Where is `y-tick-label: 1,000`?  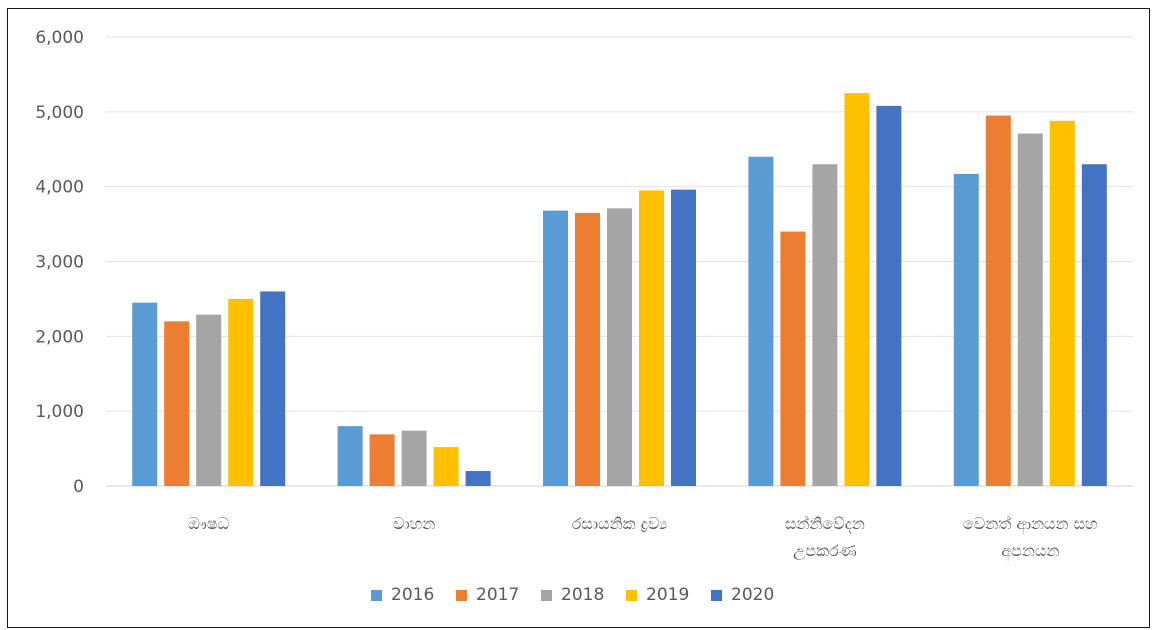
y-tick-label: 1,000 is located at coordinates (59, 412).